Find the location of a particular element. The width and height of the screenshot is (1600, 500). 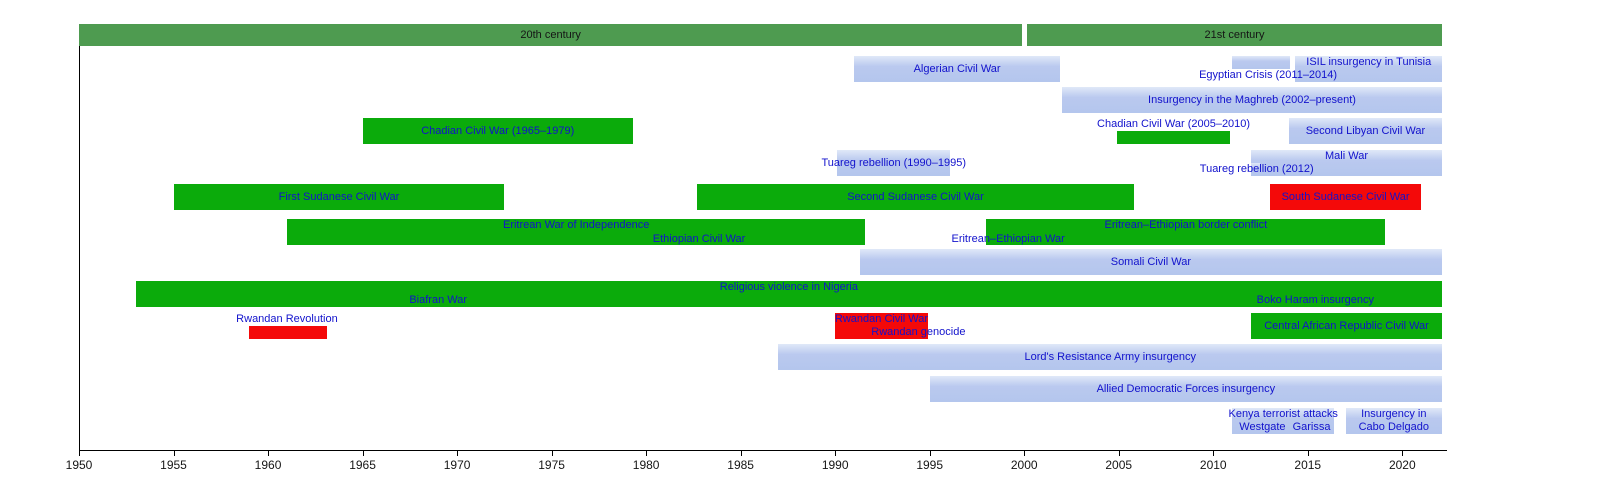

allied-democratic-forces-insurgency-bar: Allied Democratic Forces insurgency is located at coordinates (1185, 389).